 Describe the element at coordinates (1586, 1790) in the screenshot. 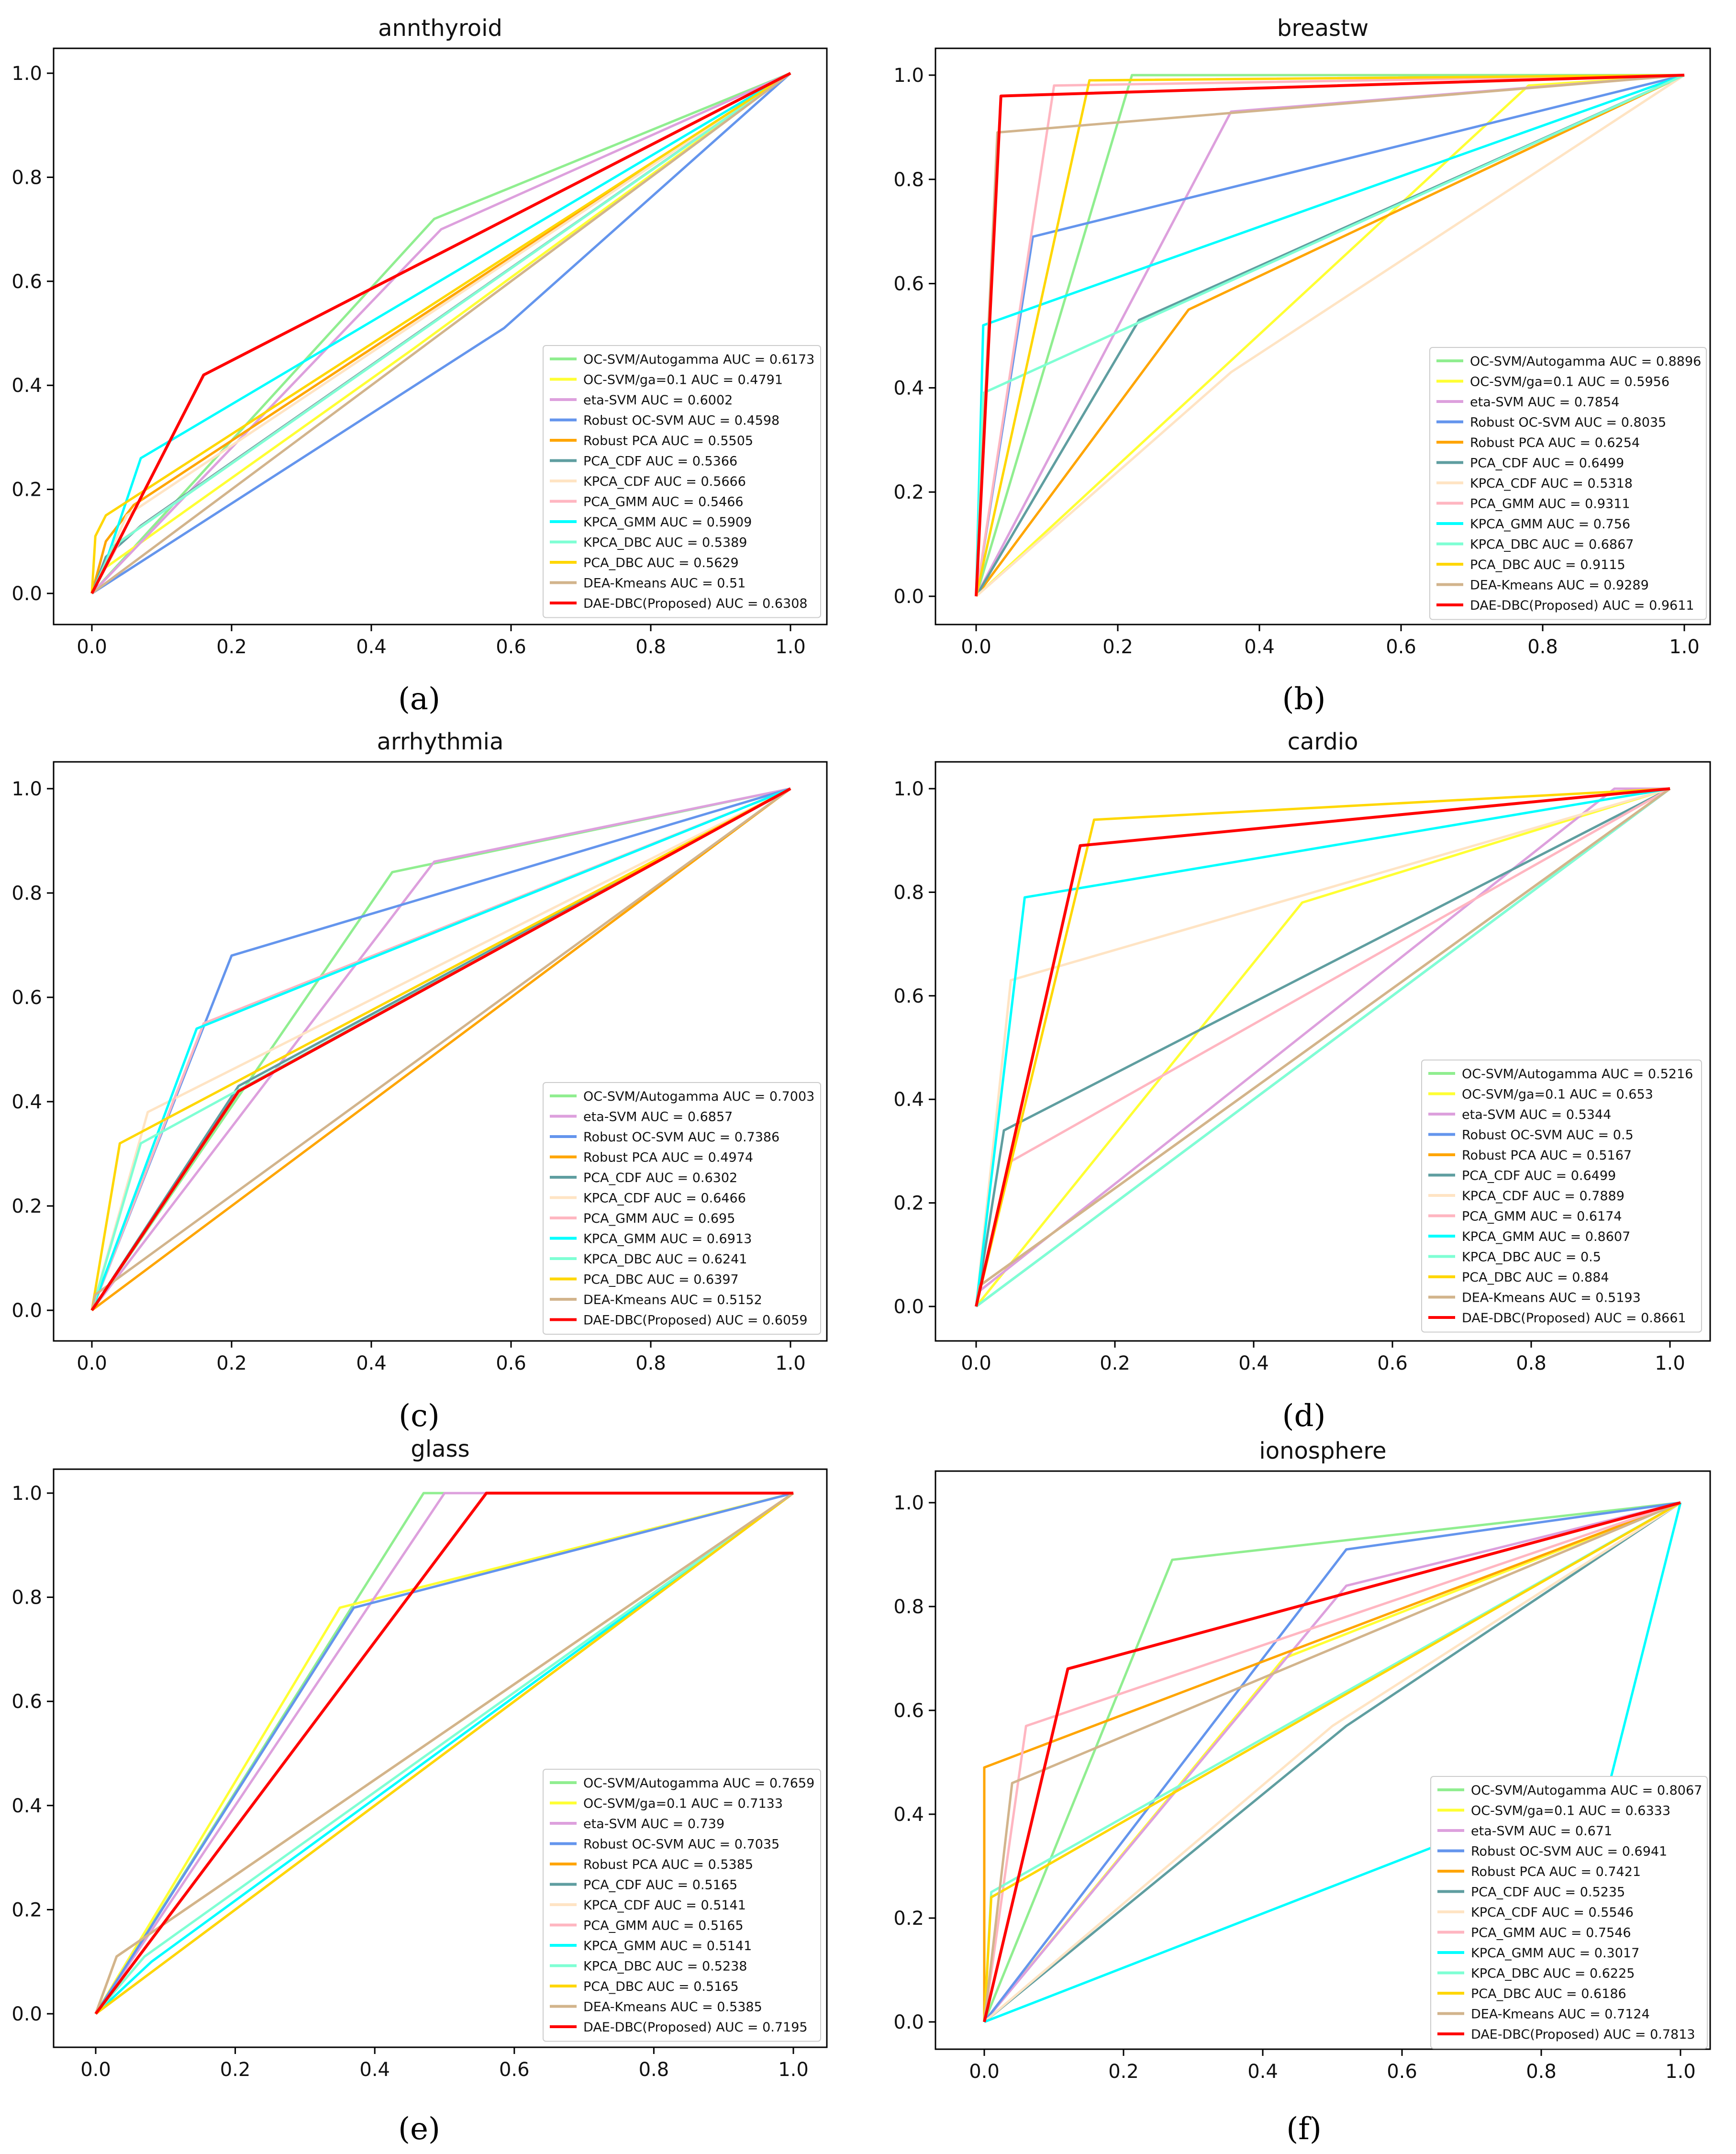

I see `legend-entry: OC-SVM/Autogamma AUC = 0.8067` at that location.